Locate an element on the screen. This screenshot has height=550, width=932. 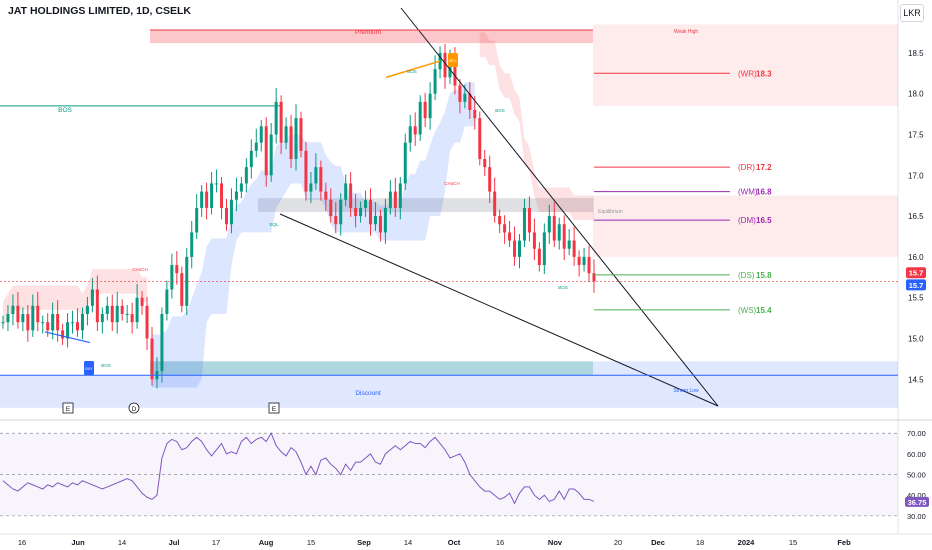
event-marker: E is located at coordinates (68, 408).